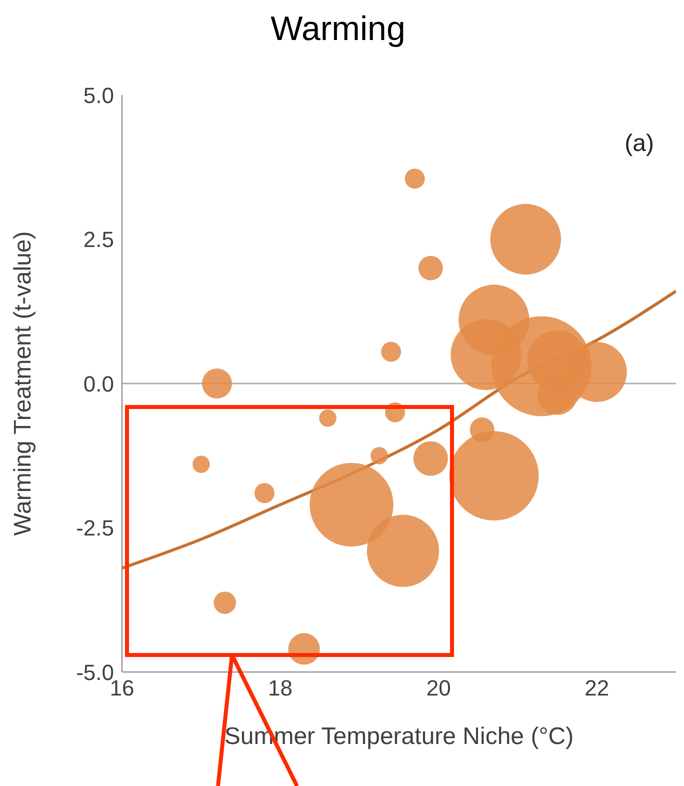 The width and height of the screenshot is (684, 786). What do you see at coordinates (98, 383) in the screenshot?
I see `y-tick-label: 0.0` at bounding box center [98, 383].